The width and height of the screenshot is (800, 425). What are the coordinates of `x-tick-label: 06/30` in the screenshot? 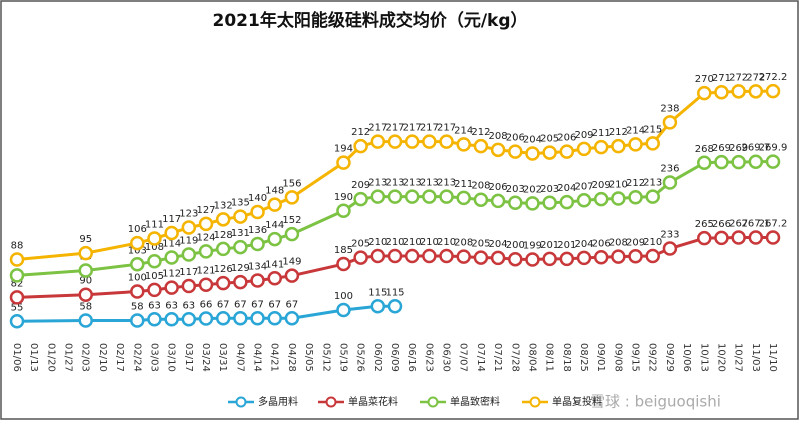 It's located at (446, 357).